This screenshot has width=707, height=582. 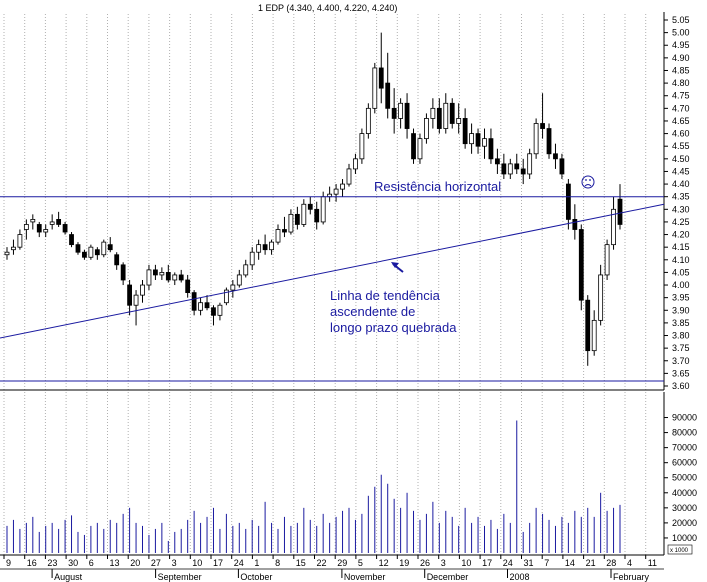 I want to click on month-label: February, so click(x=631, y=577).